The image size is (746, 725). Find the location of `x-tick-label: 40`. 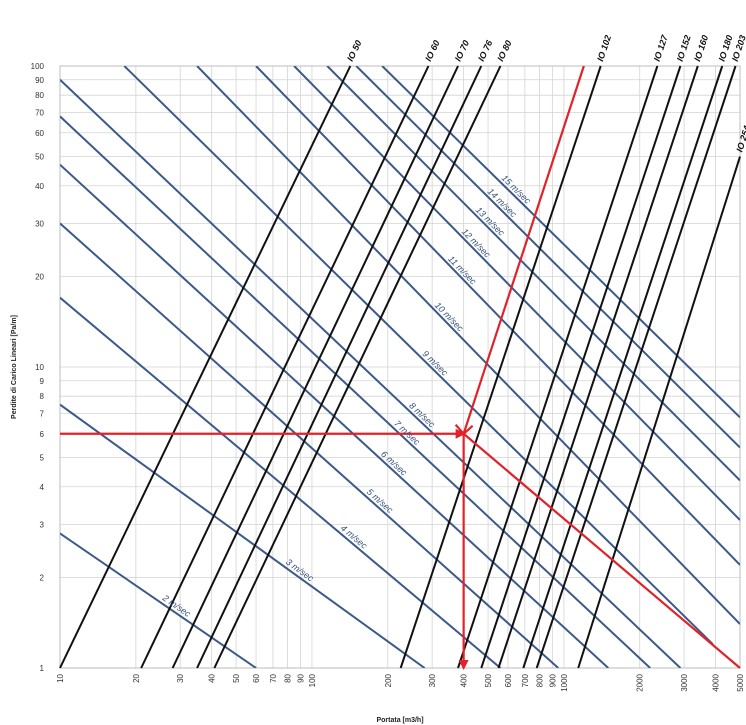

x-tick-label: 40 is located at coordinates (212, 677).